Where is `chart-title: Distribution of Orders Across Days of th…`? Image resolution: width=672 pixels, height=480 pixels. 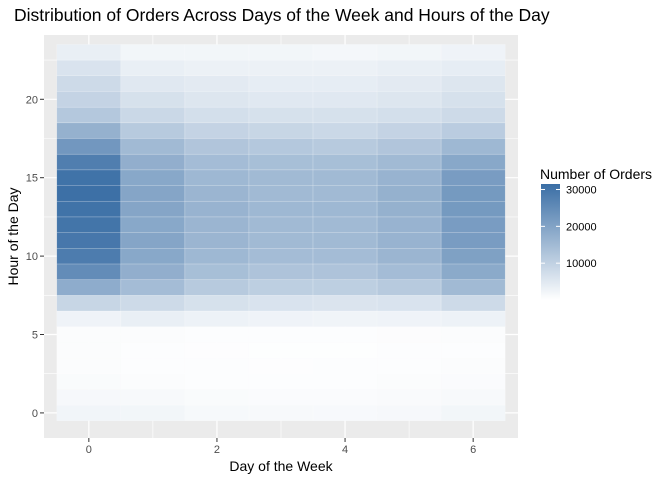 chart-title: Distribution of Orders Across Days of th… is located at coordinates (282, 15).